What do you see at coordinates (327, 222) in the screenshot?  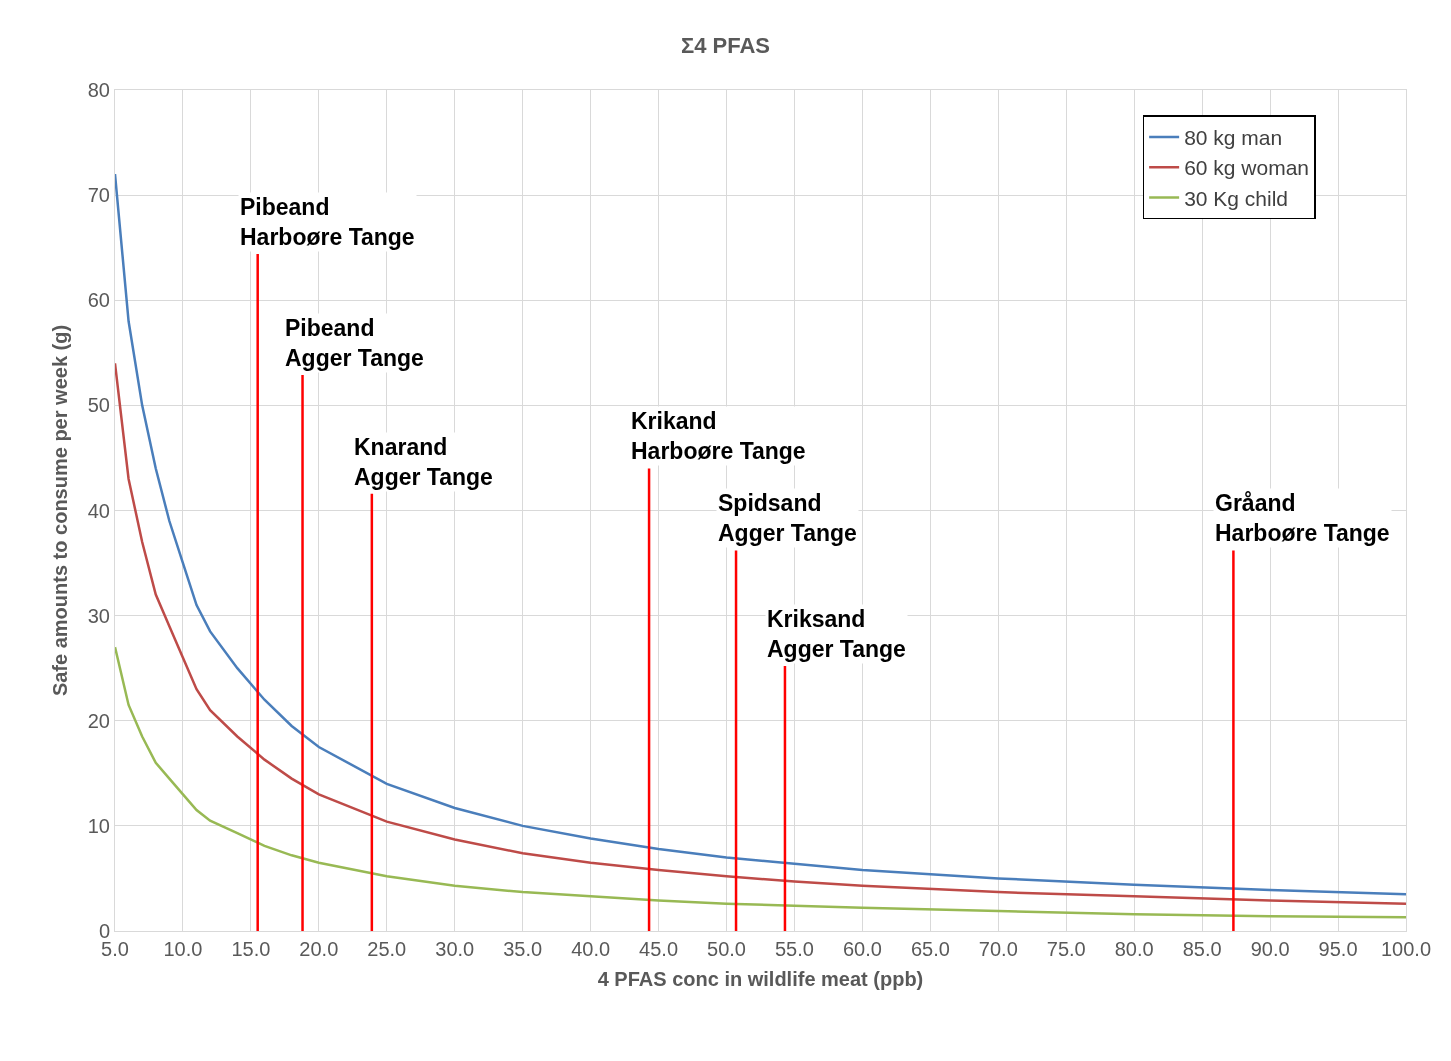 I see `annotation: Pibeand Harboøre Tange` at bounding box center [327, 222].